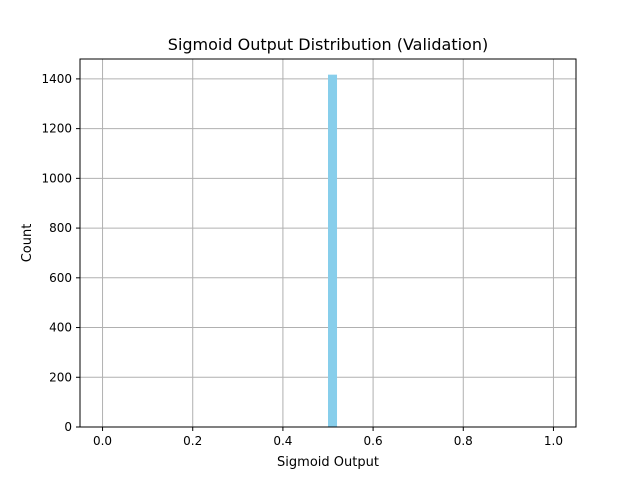 The image size is (640, 484). What do you see at coordinates (27, 243) in the screenshot?
I see `y-axis-label: Count` at bounding box center [27, 243].